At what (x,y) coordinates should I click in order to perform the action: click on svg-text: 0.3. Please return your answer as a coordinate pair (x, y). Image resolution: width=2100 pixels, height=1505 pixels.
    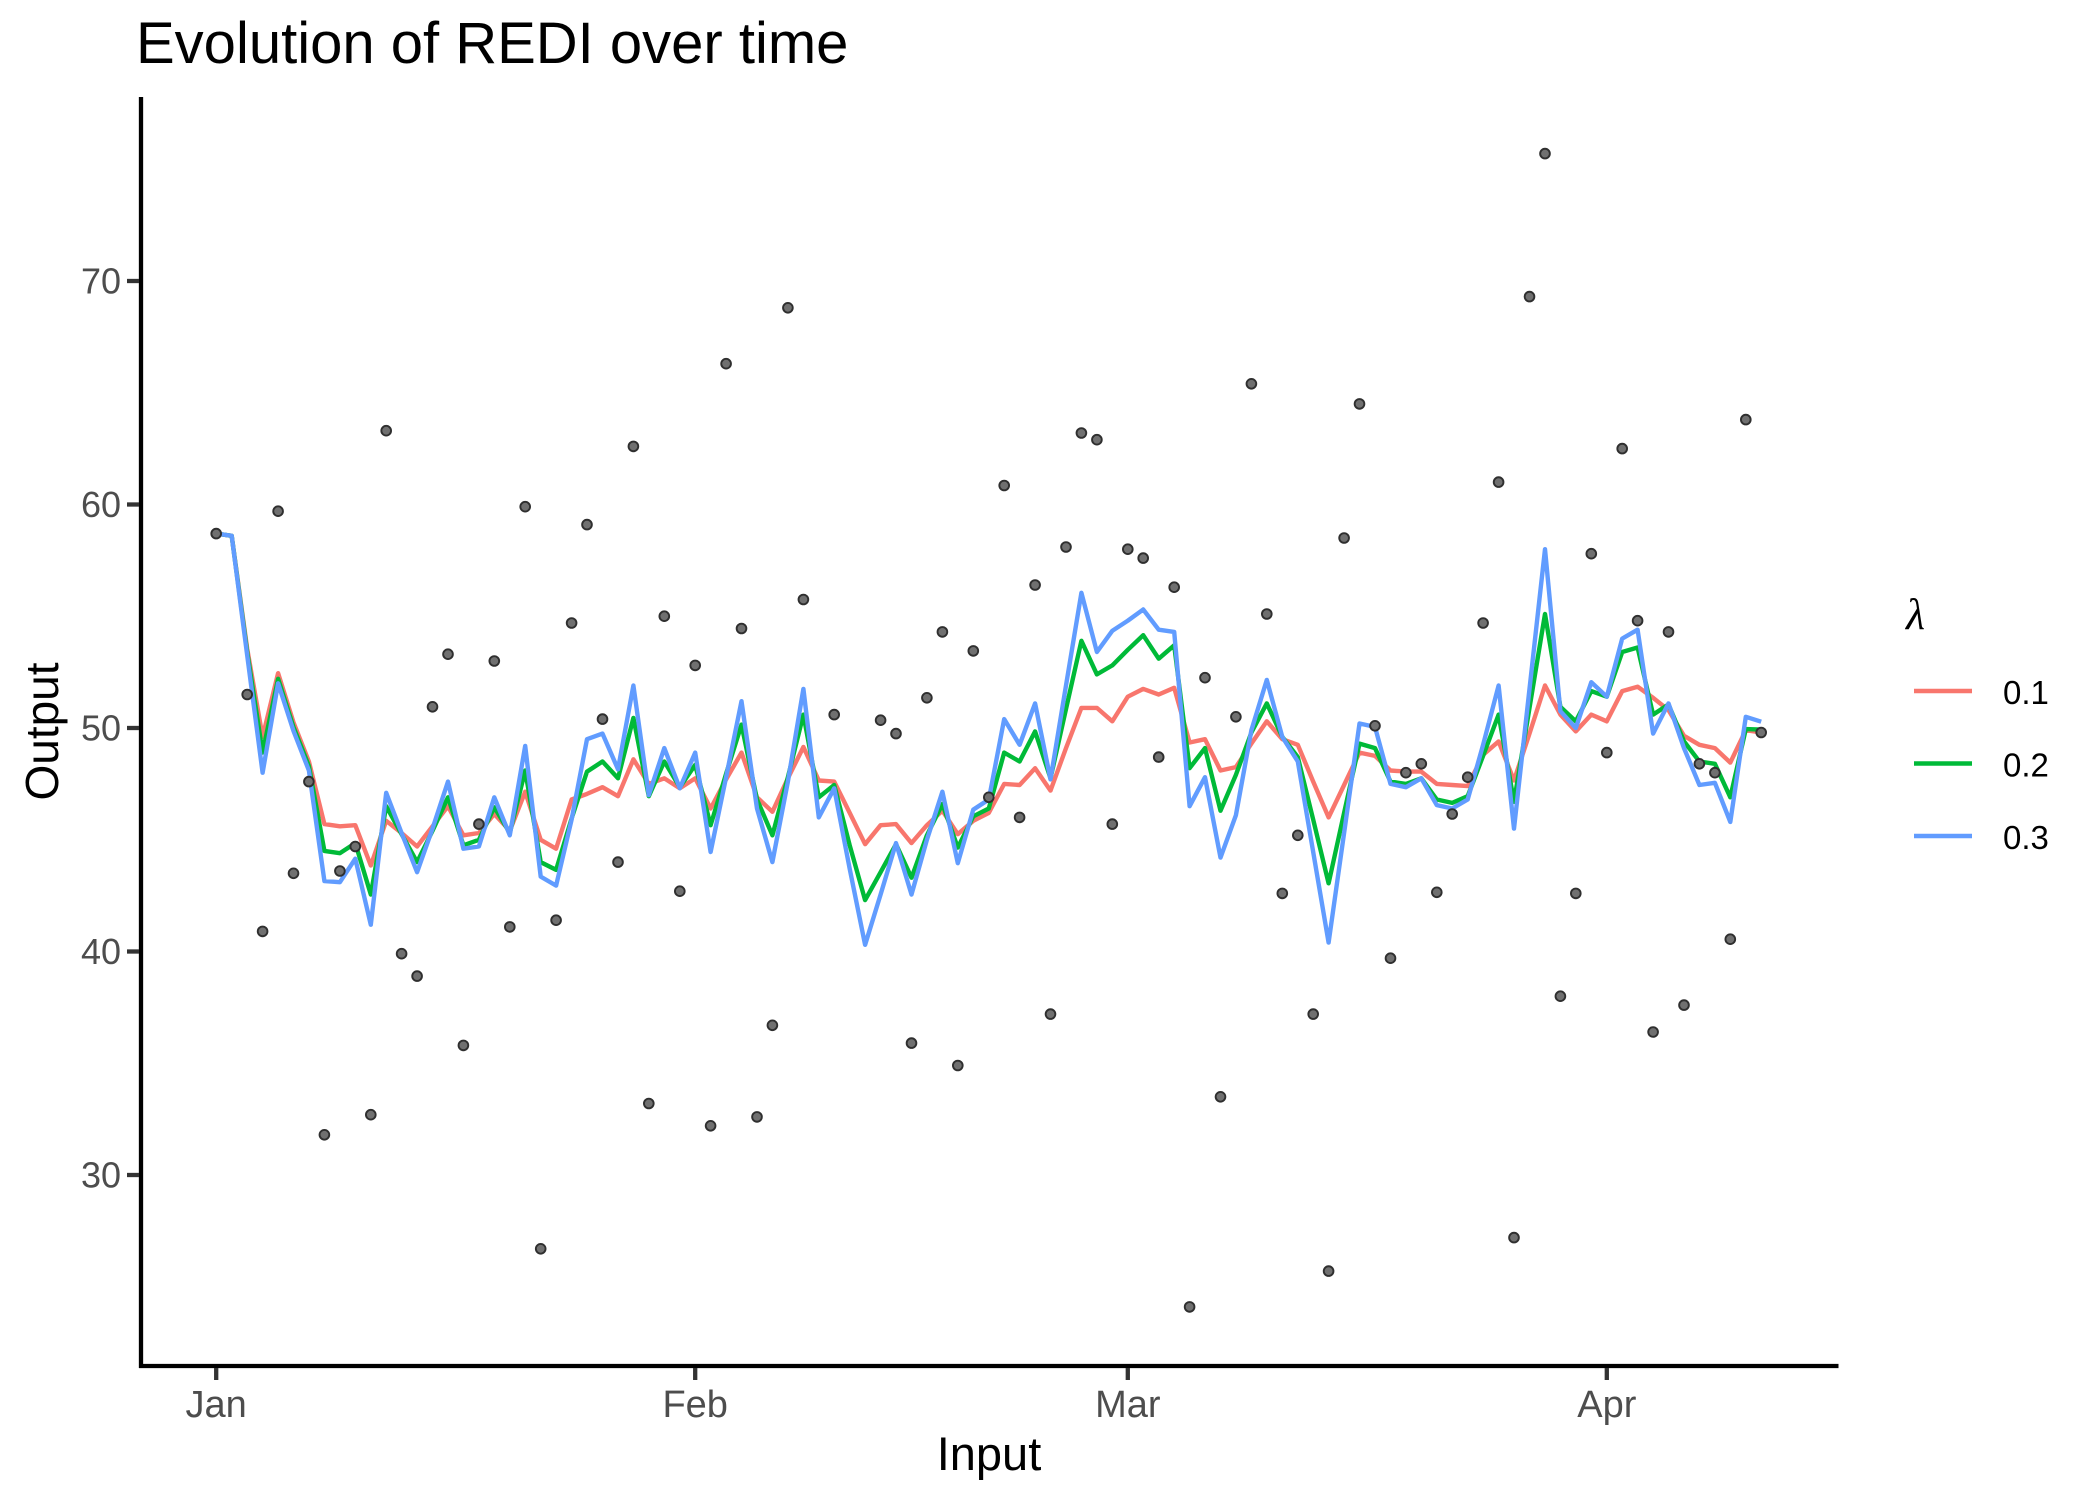
    Looking at the image, I should click on (2026, 837).